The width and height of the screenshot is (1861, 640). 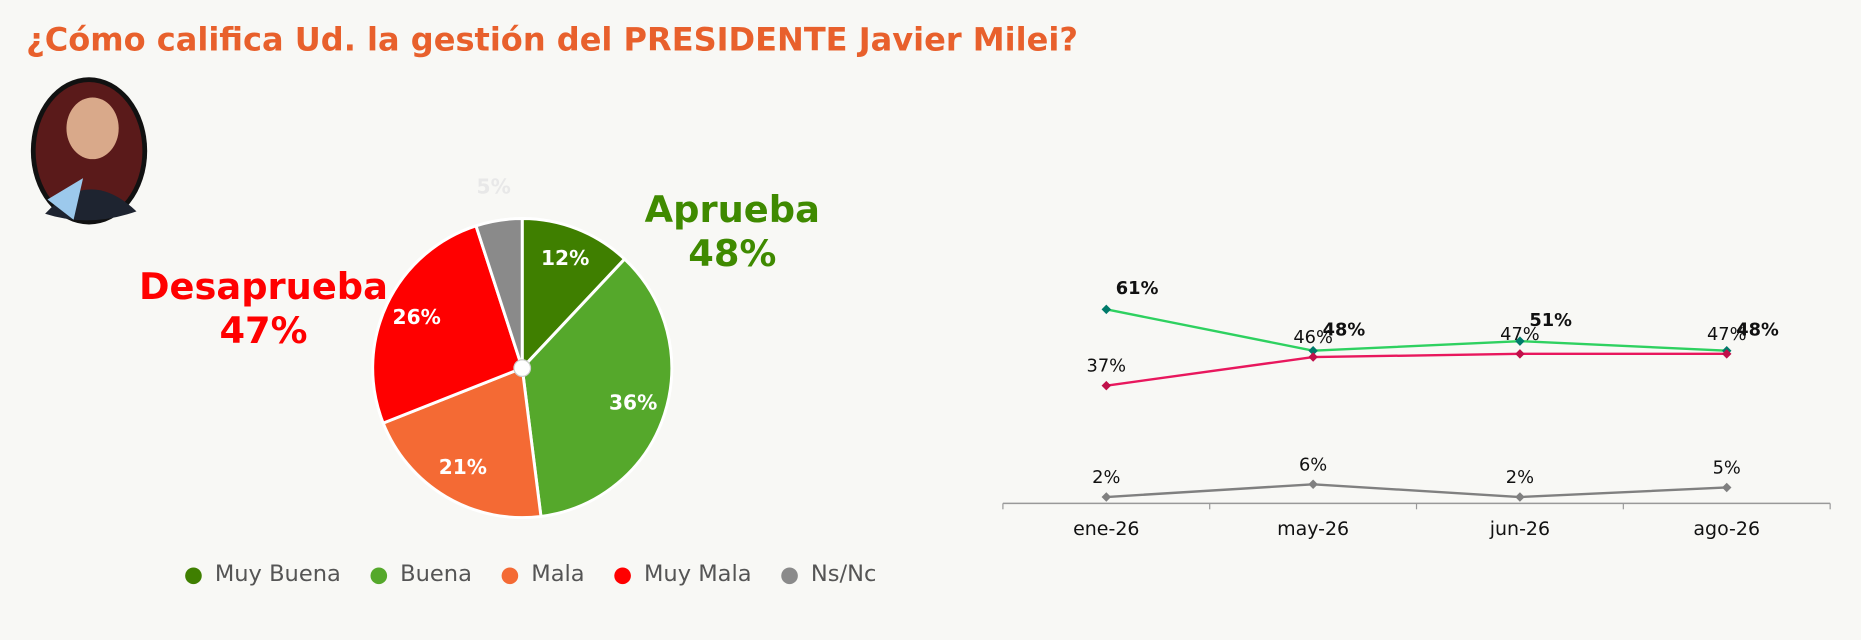 What do you see at coordinates (1727, 467) in the screenshot?
I see `data-label: 5%` at bounding box center [1727, 467].